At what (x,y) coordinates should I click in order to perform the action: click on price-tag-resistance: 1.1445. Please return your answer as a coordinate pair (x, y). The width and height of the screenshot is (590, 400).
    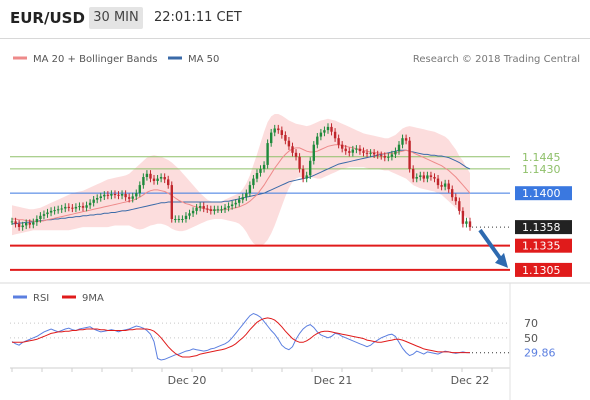
    Looking at the image, I should click on (543, 156).